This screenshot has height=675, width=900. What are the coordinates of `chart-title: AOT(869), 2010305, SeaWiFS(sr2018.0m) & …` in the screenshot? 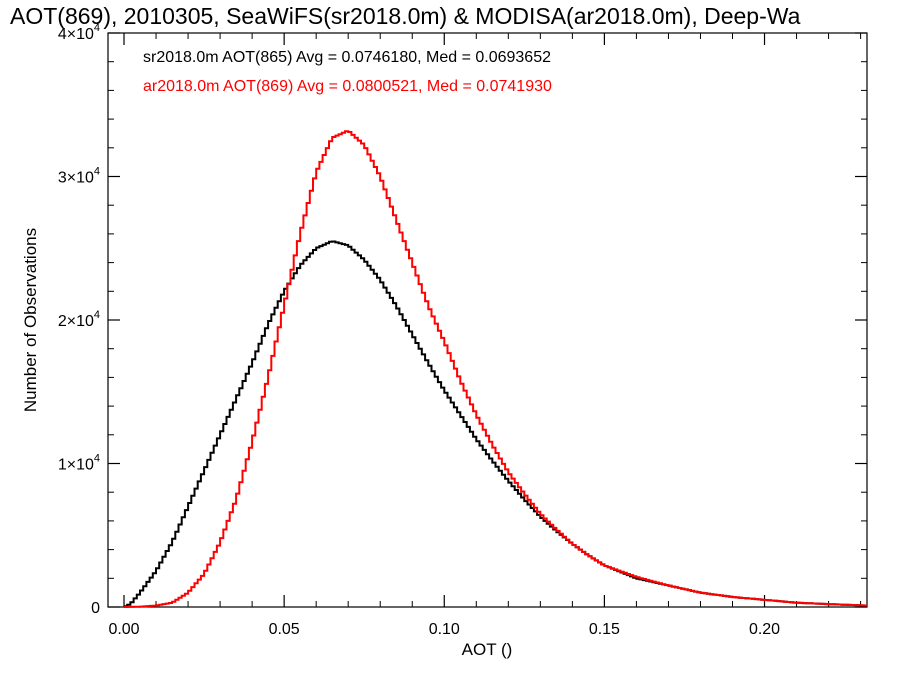 It's located at (405, 16).